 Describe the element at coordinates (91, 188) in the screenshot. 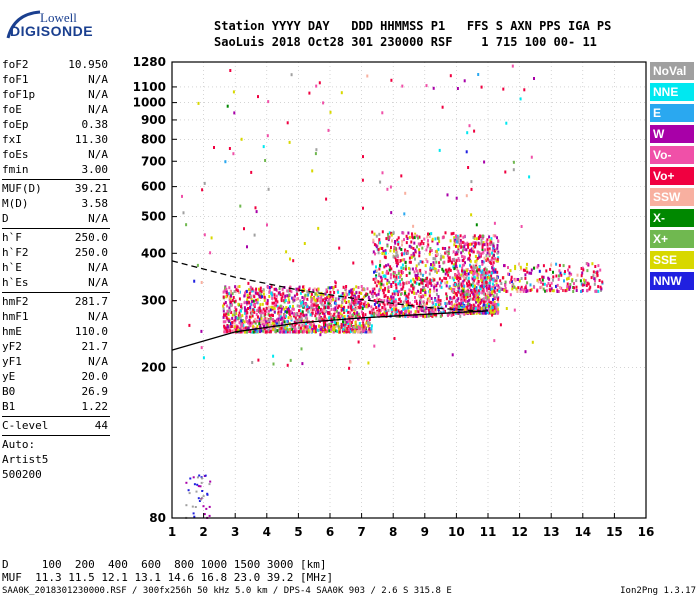

I see `param-value: 39.21` at that location.